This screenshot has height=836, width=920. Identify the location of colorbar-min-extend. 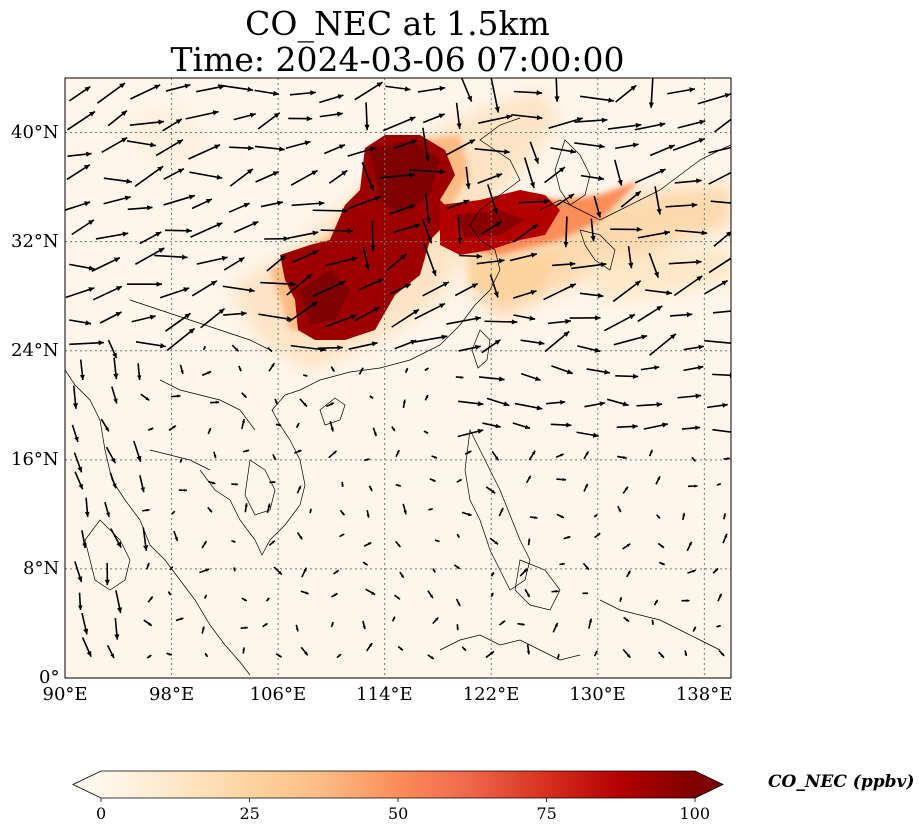
(87, 784).